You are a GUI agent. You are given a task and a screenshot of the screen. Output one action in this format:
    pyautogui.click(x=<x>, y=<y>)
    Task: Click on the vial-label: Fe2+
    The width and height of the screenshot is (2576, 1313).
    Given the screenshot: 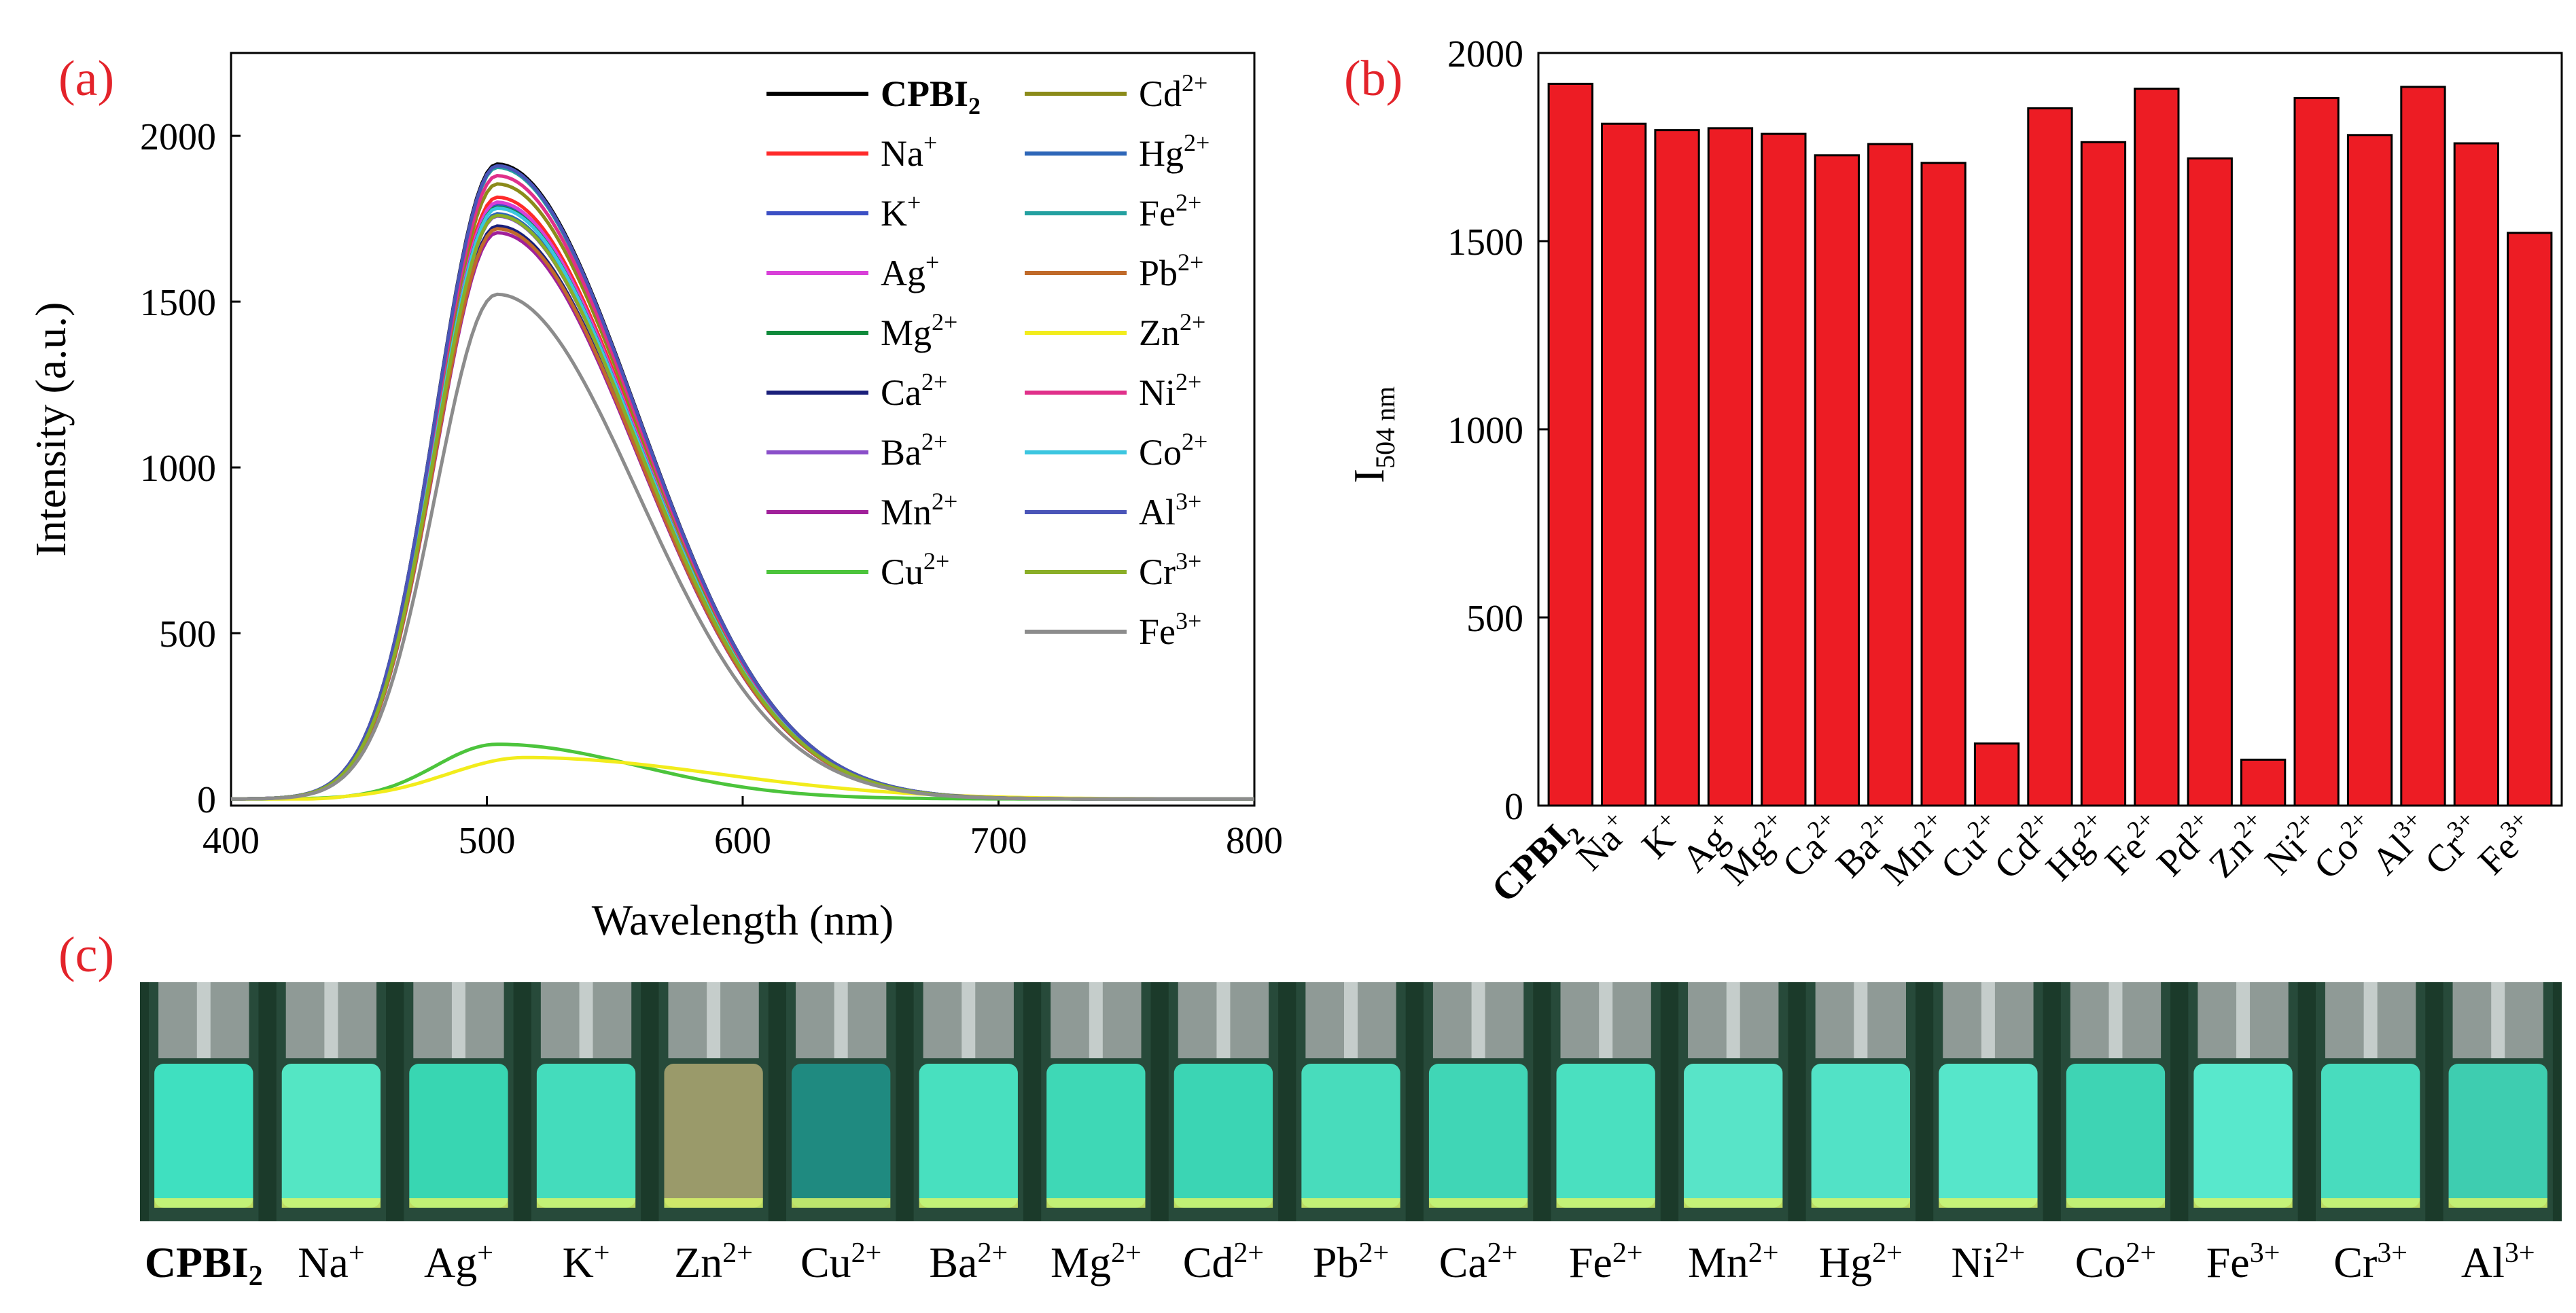 What is the action you would take?
    pyautogui.click(x=1606, y=1262)
    